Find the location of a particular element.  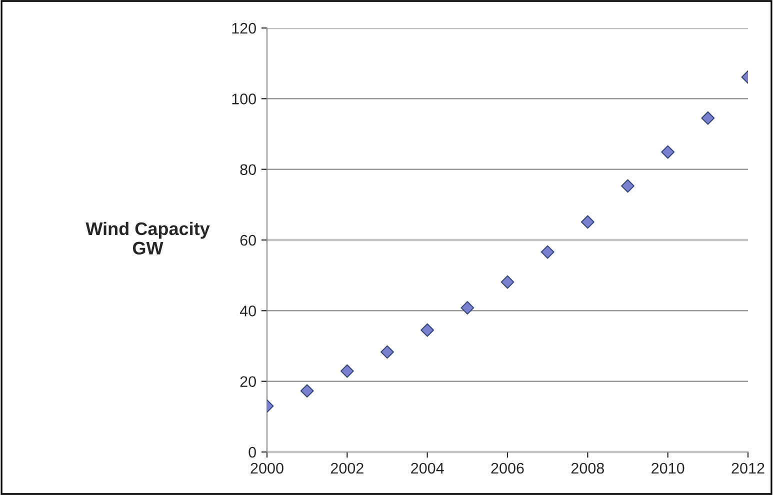

y-tick-label: 20 is located at coordinates (248, 382).